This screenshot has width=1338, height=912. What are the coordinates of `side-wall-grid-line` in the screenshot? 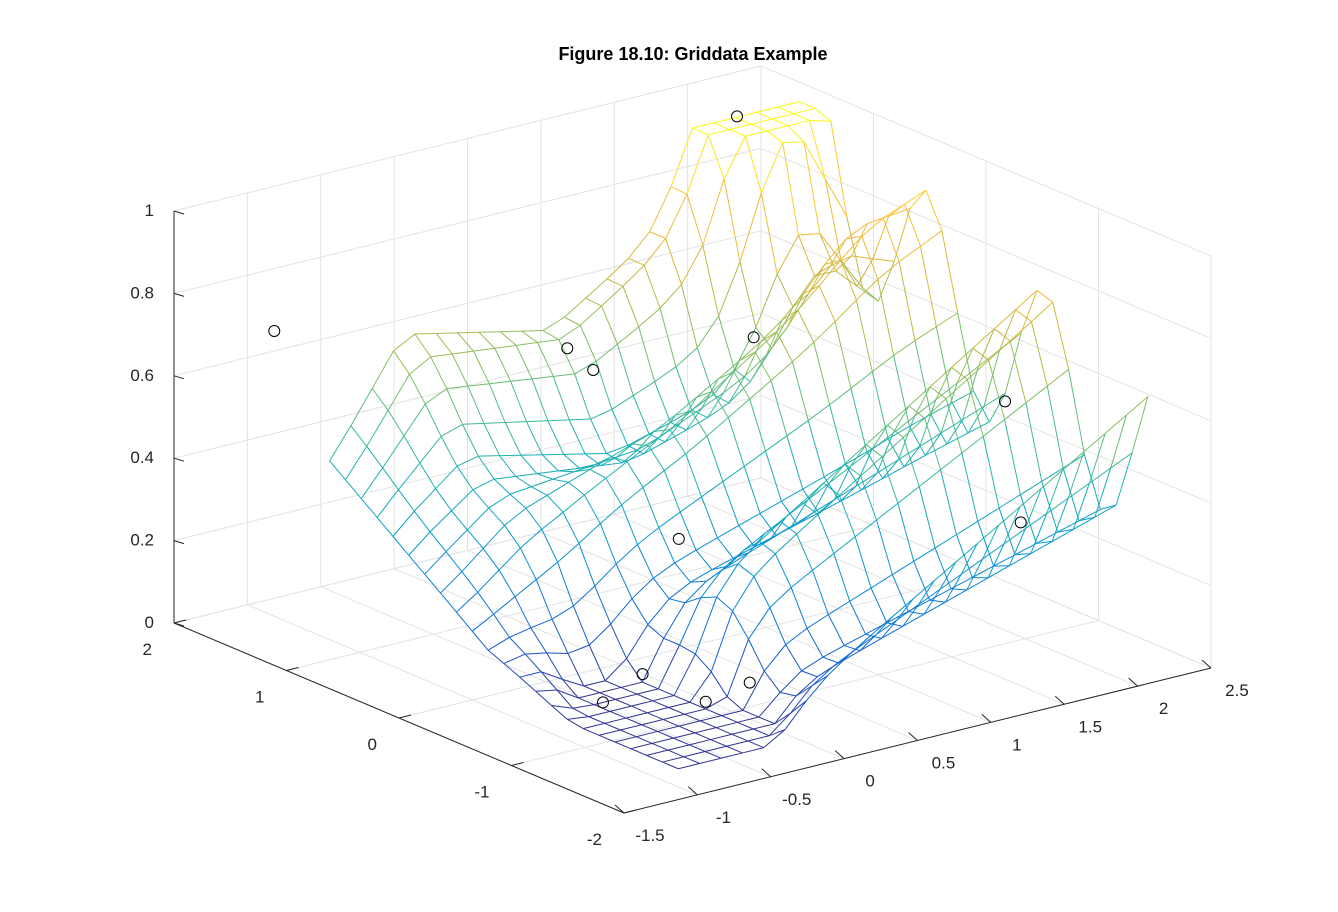 It's located at (986, 408).